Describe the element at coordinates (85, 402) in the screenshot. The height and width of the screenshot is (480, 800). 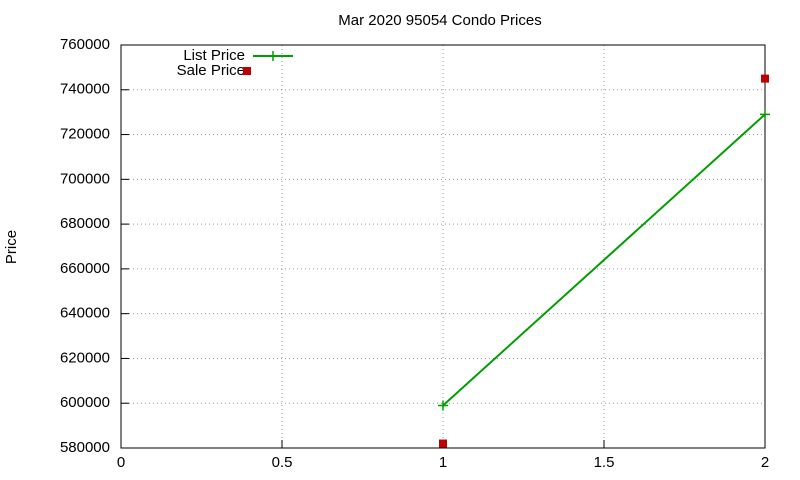
I see `y-tick-label: 600000` at that location.